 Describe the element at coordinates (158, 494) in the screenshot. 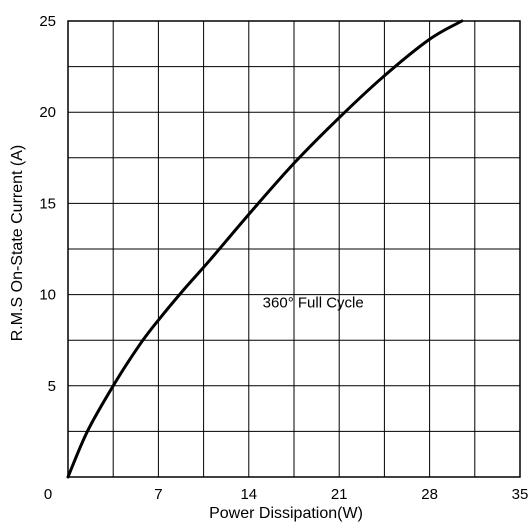

I see `x-tick-label: 7` at that location.